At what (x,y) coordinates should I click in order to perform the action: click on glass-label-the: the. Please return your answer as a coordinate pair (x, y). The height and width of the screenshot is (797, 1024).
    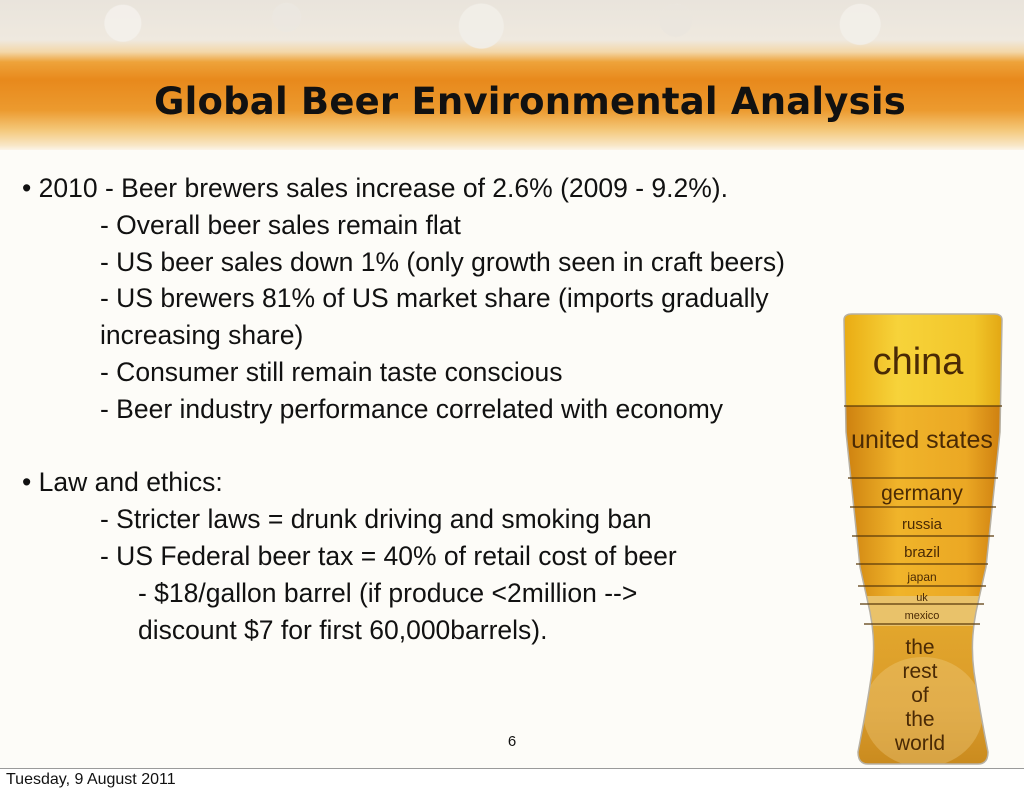
    Looking at the image, I should click on (919, 647).